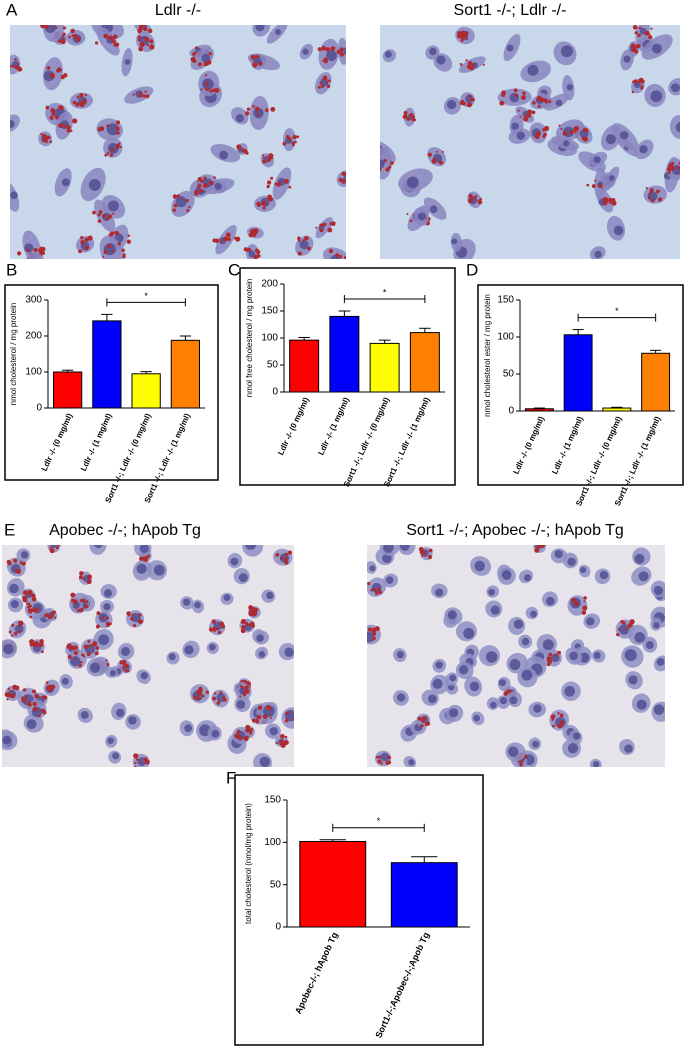 The height and width of the screenshot is (1050, 690). Describe the element at coordinates (272, 842) in the screenshot. I see `y-tick-label: 100` at that location.